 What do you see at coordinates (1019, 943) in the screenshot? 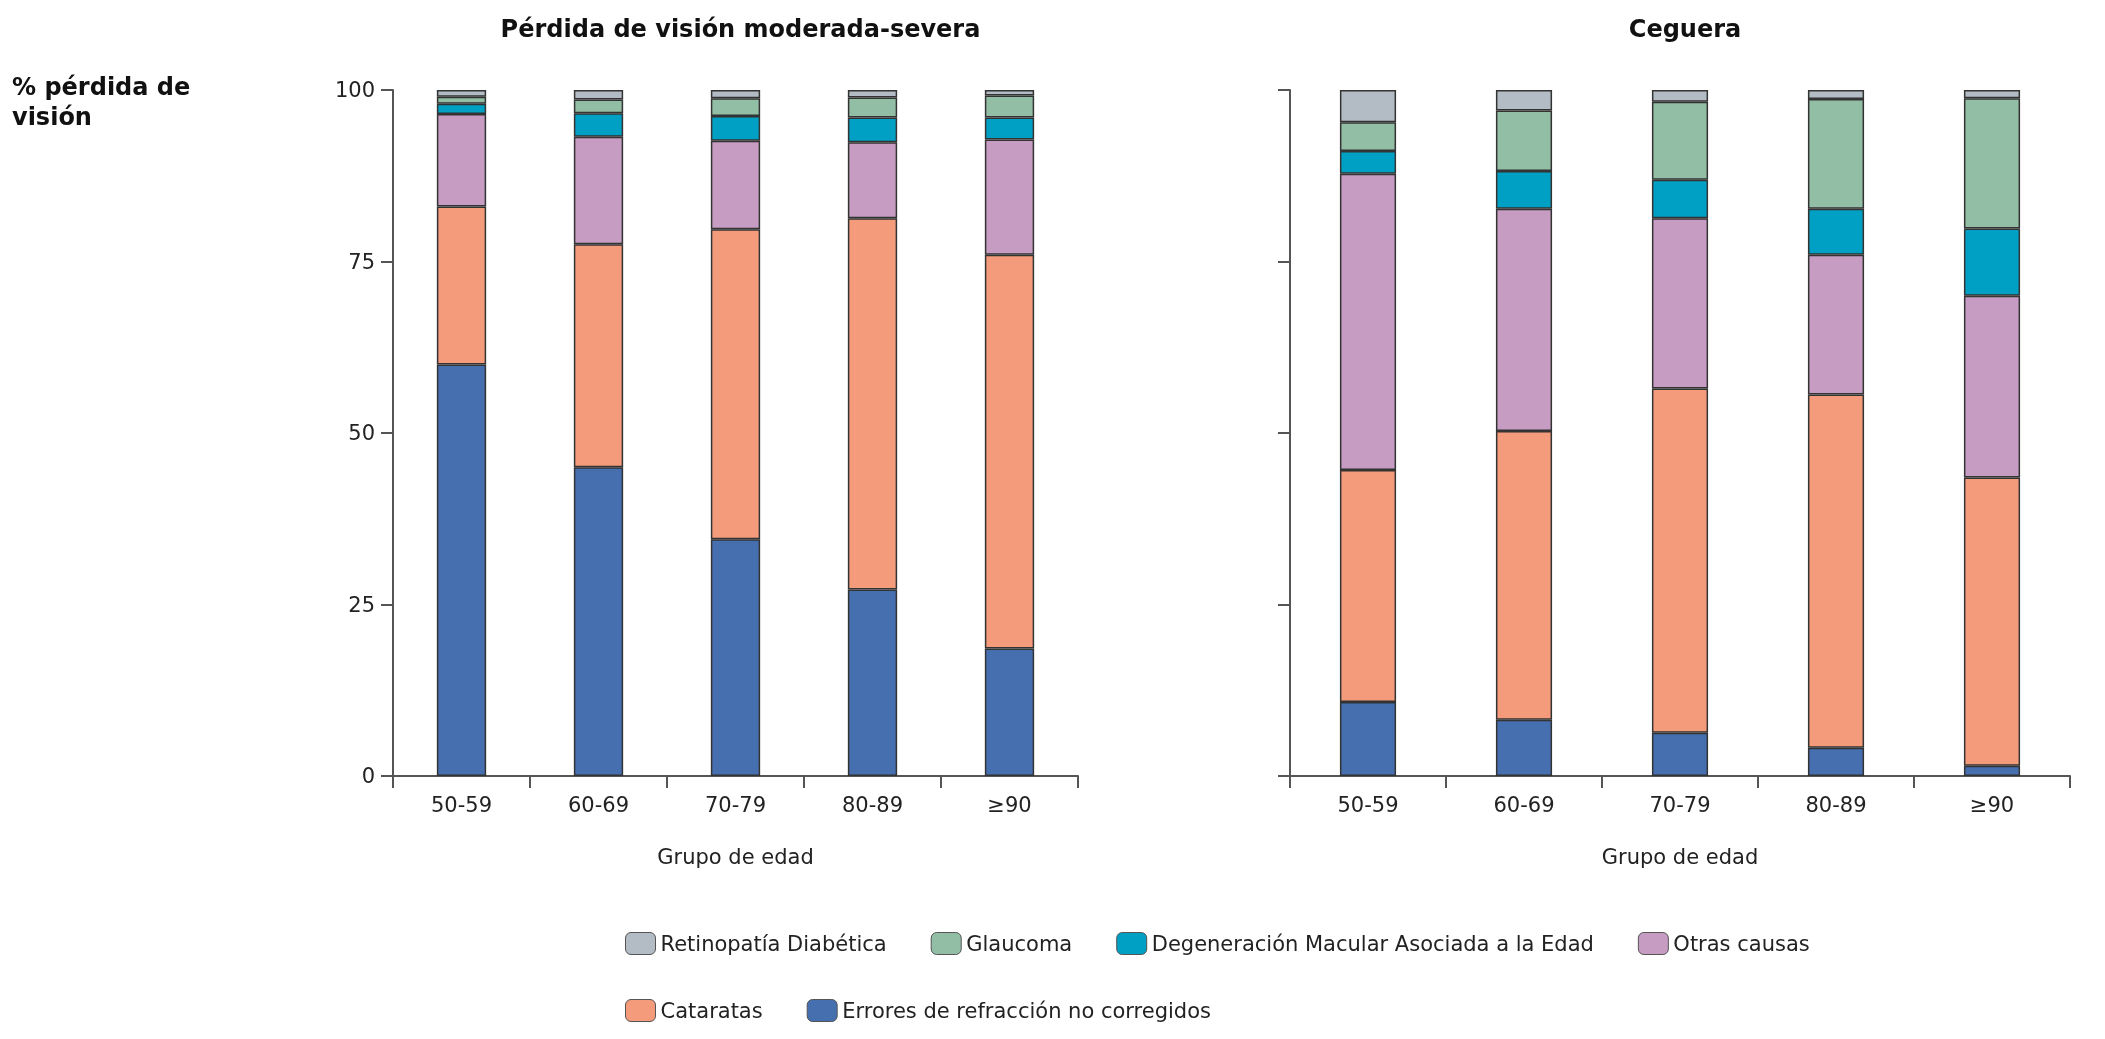
I see `legend-label: Glaucoma` at bounding box center [1019, 943].